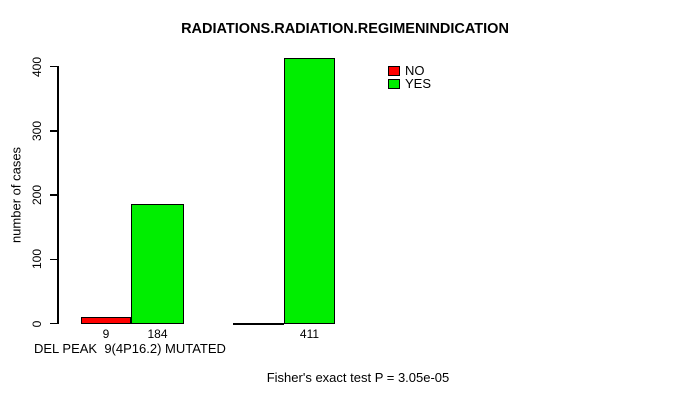 The height and width of the screenshot is (400, 690). I want to click on bar-value-label: 184, so click(157, 334).